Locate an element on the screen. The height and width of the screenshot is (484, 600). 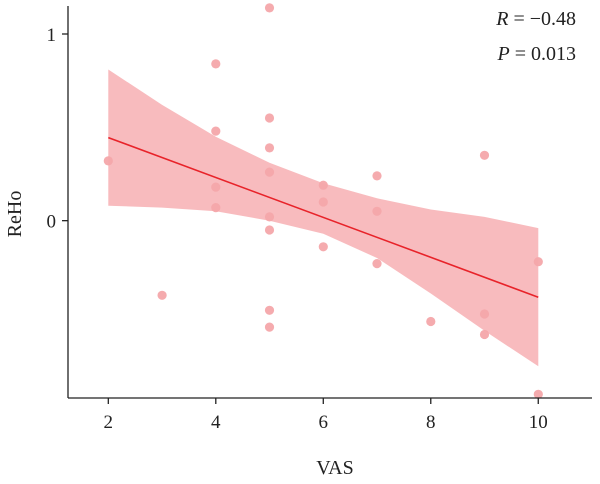
p-annotation: P = 0.013 is located at coordinates (537, 54).